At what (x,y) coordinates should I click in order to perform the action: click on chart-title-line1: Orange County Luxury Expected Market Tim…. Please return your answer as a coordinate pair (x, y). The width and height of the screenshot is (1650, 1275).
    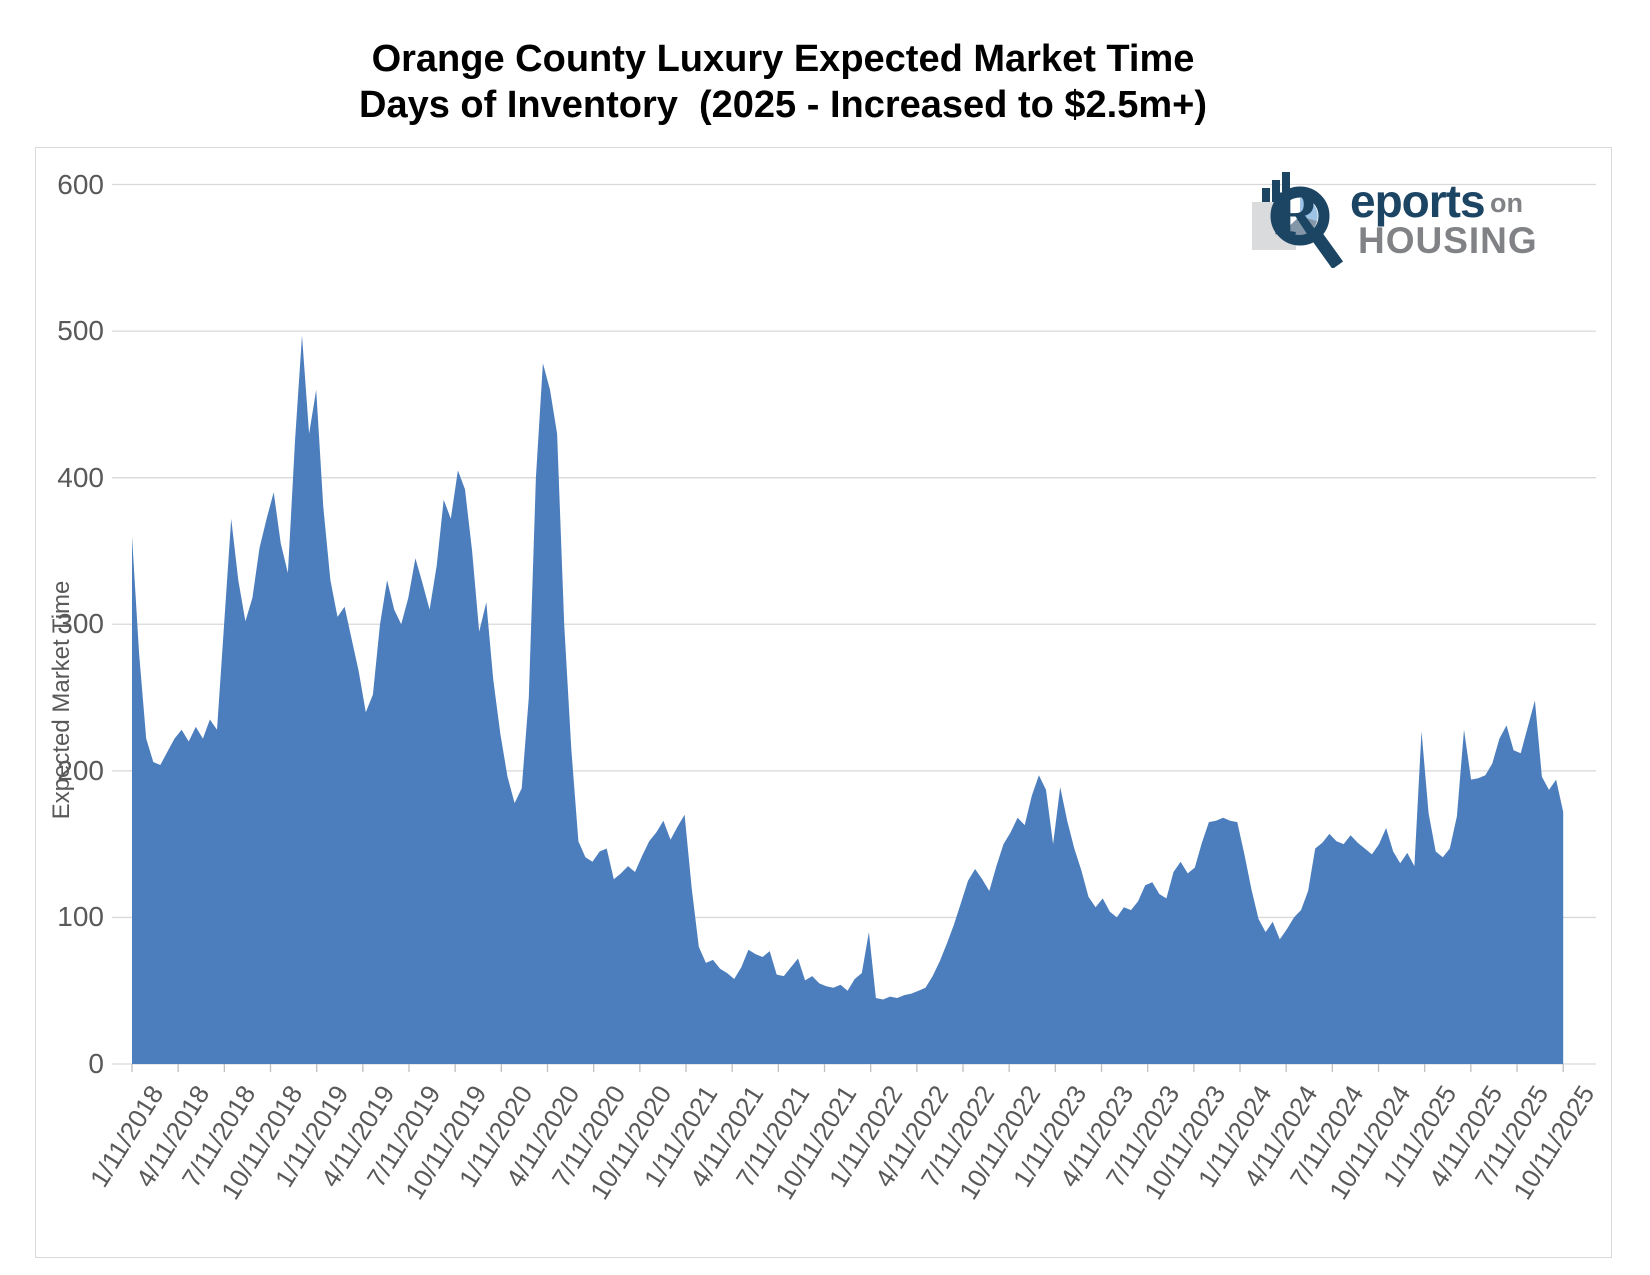
    Looking at the image, I should click on (783, 59).